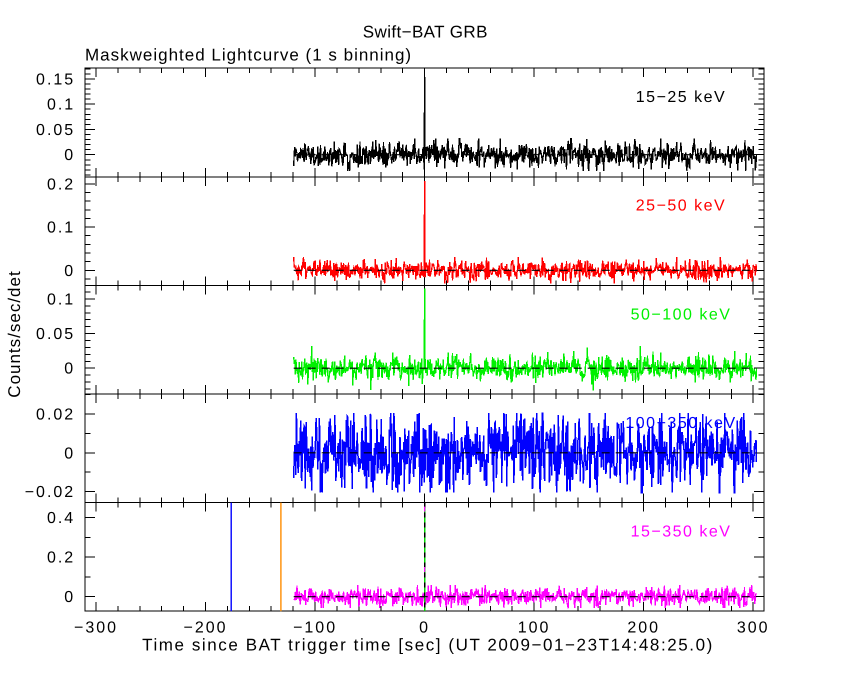 The image size is (850, 685). I want to click on svg-text: 0.4, so click(61, 518).